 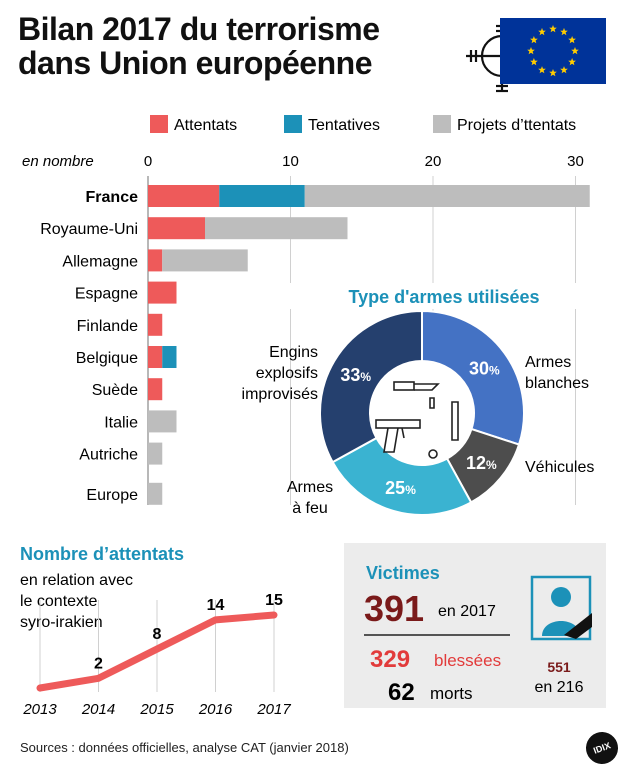 What do you see at coordinates (155, 260) in the screenshot?
I see `bar-attentats-allemagne` at bounding box center [155, 260].